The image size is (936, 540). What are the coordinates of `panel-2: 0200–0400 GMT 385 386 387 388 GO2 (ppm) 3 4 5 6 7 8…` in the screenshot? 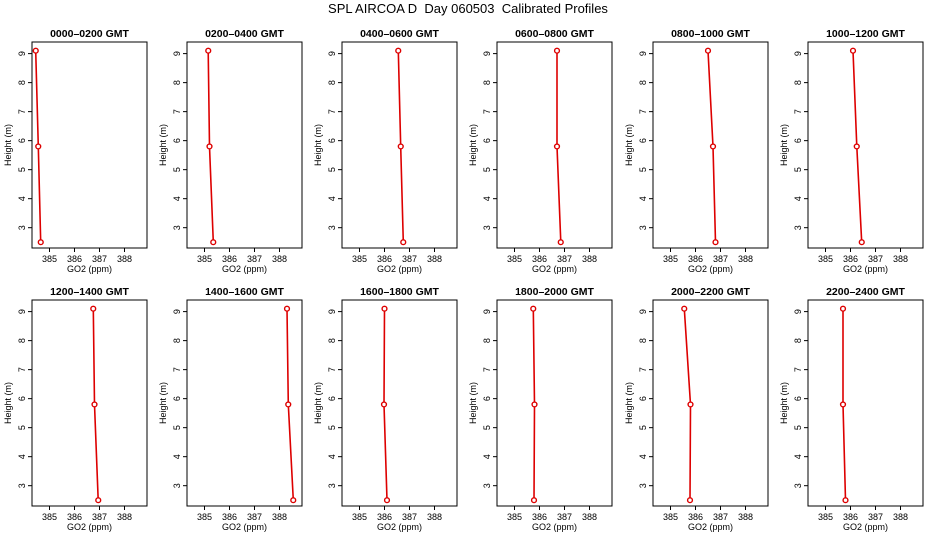 It's located at (230, 151).